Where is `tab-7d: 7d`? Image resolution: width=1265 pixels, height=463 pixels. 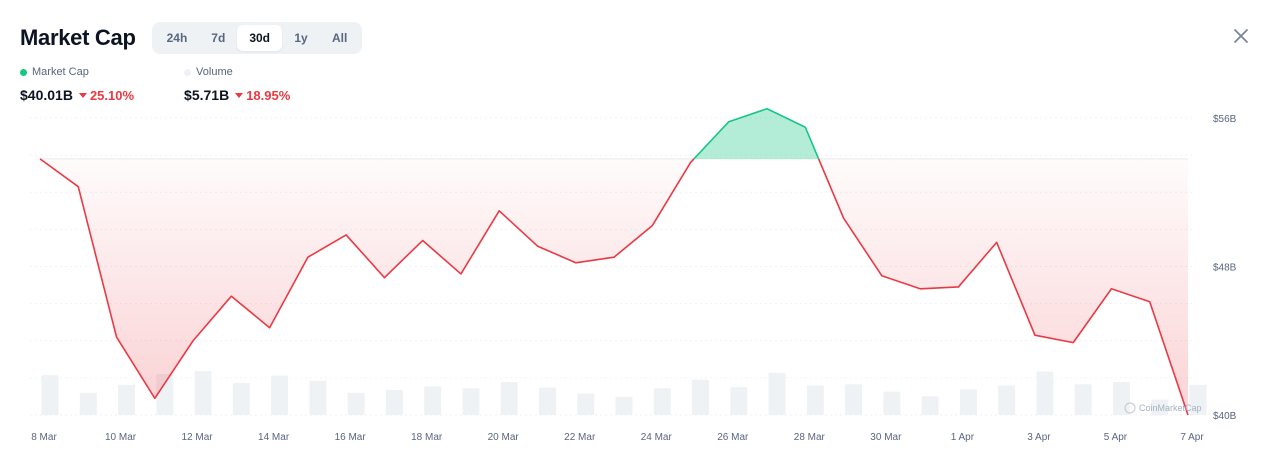 tab-7d: 7d is located at coordinates (218, 38).